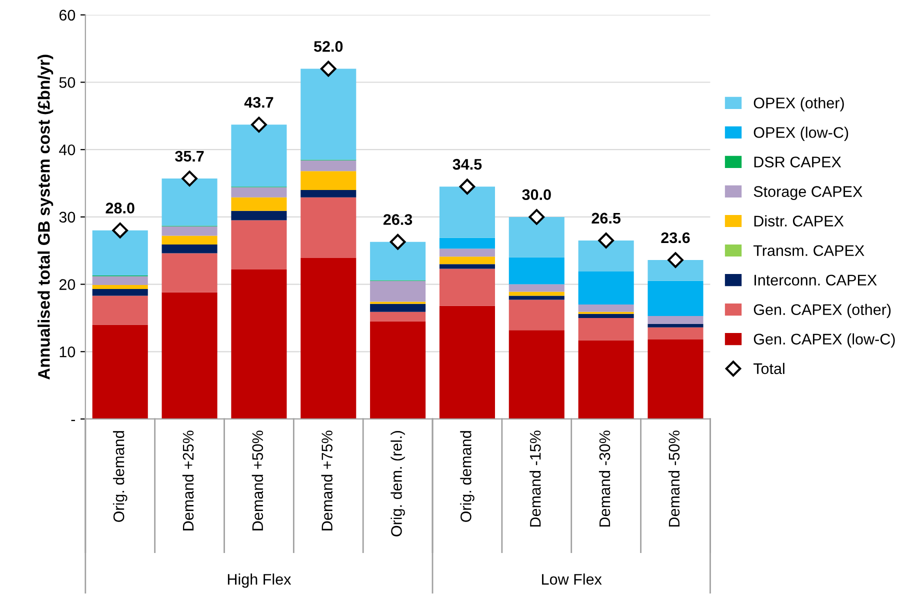 This screenshot has height=596, width=899. I want to click on y-axis-title: Annualised total GB system cost (£bn/yr), so click(46, 217).